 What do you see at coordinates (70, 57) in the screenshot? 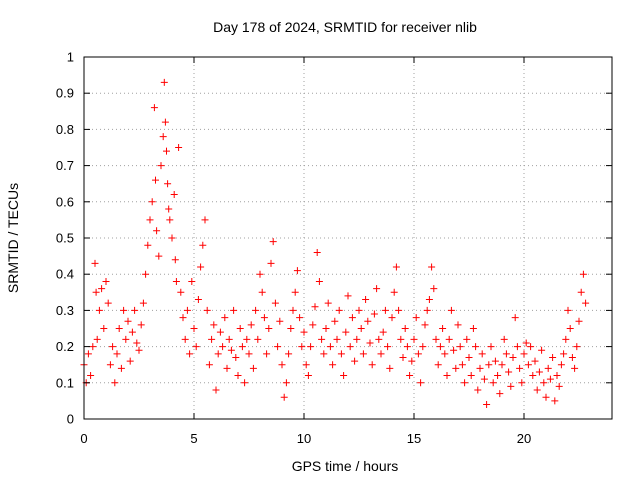
I see `y-tick-label: 1` at bounding box center [70, 57].